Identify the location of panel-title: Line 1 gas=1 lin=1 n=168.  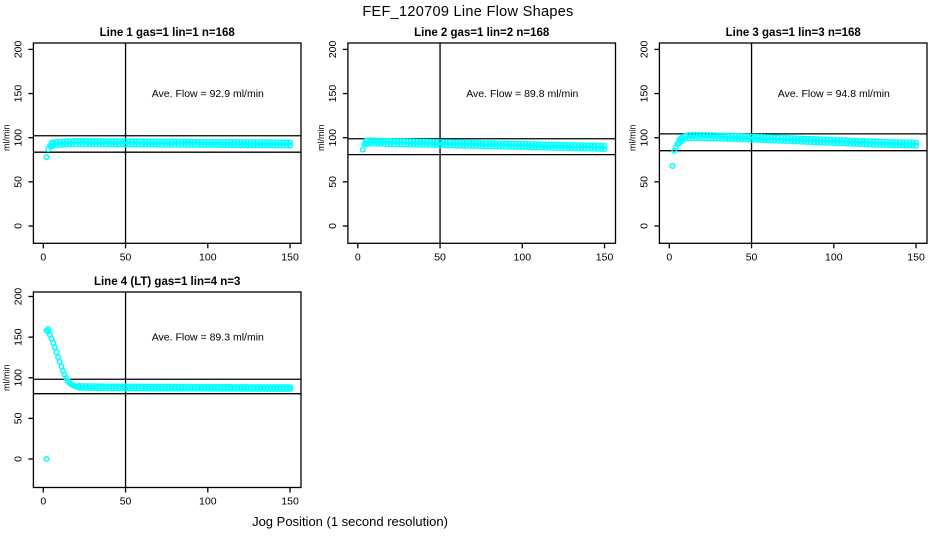
(168, 33).